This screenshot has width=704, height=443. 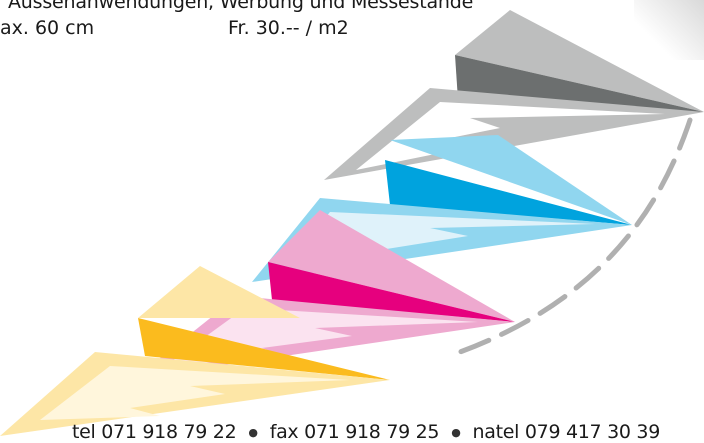 I want to click on gray-plane-top-wing, so click(x=579, y=61).